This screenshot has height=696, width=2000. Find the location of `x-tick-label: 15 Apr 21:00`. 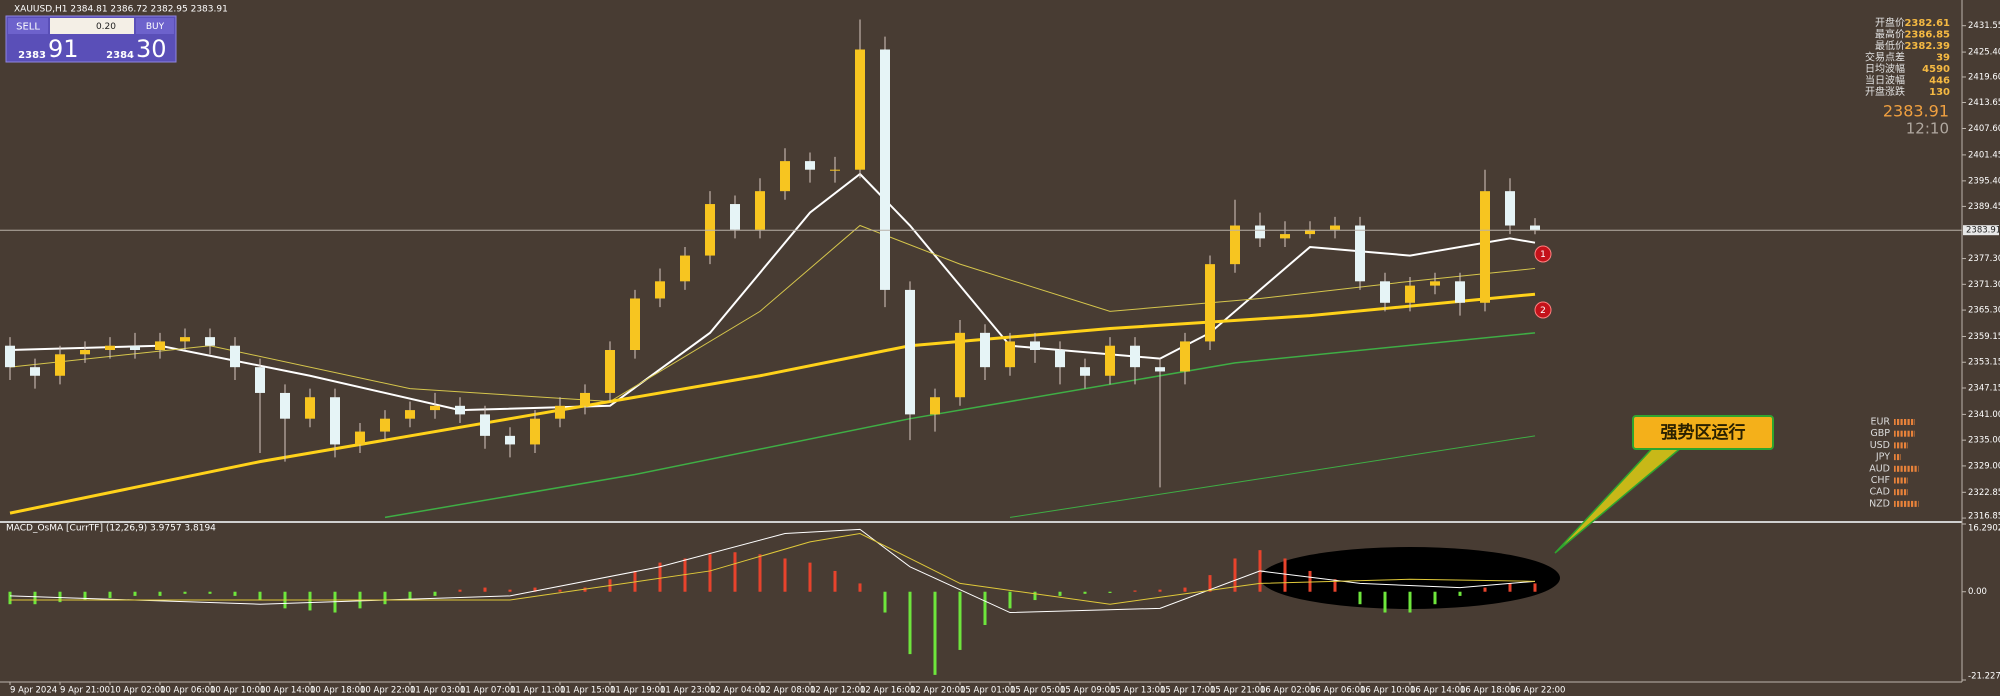

x-tick-label: 15 Apr 21:00 is located at coordinates (1237, 691).